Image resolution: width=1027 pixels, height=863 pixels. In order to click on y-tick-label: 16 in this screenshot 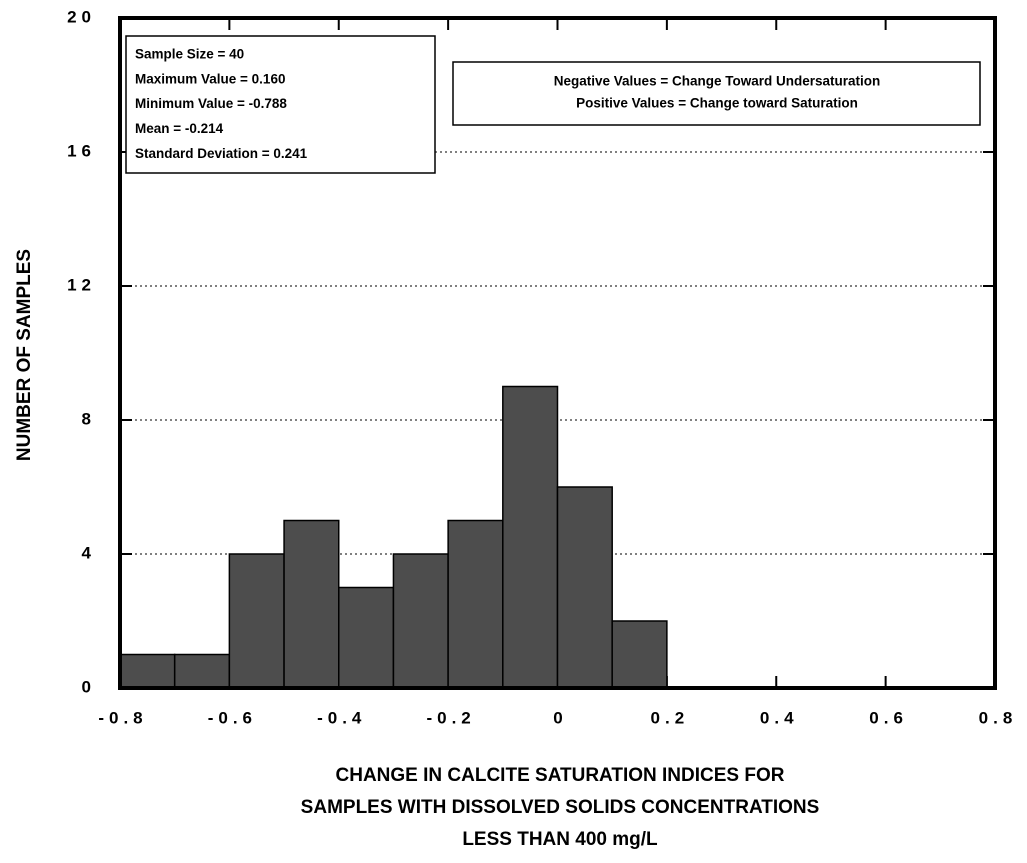, I will do `click(81, 150)`.